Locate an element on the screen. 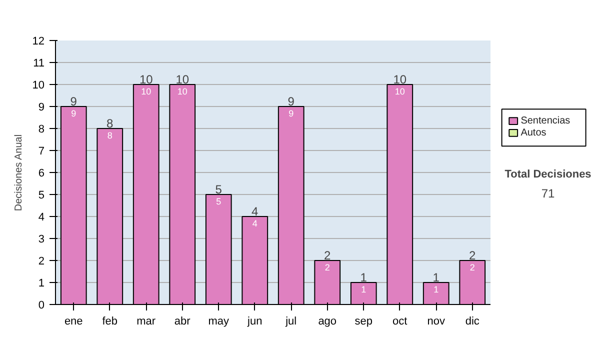 The image size is (600, 340). y-tick-label: 3 is located at coordinates (41, 240).